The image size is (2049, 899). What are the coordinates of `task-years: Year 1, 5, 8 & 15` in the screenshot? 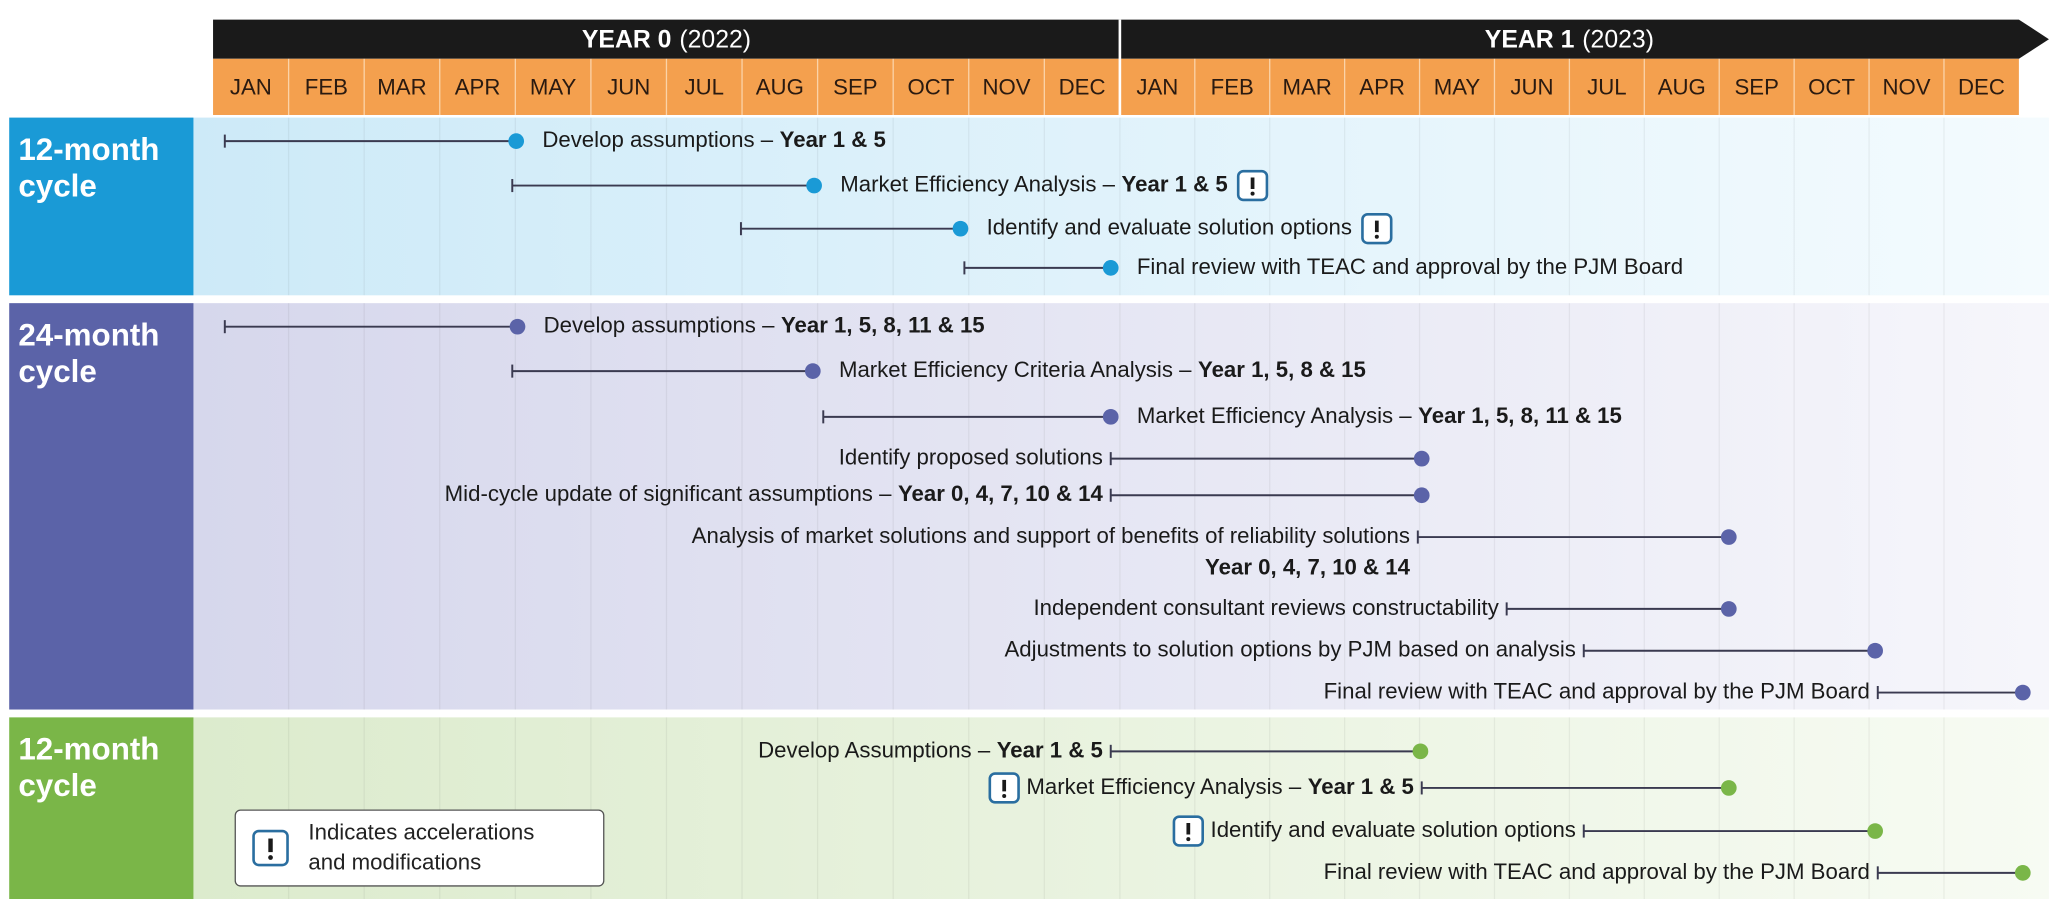 It's located at (1282, 369).